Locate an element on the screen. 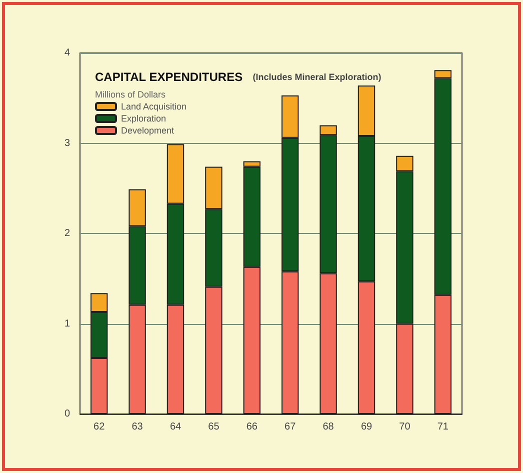 This screenshot has width=523, height=473. y-tick-label: 4 is located at coordinates (67, 53).